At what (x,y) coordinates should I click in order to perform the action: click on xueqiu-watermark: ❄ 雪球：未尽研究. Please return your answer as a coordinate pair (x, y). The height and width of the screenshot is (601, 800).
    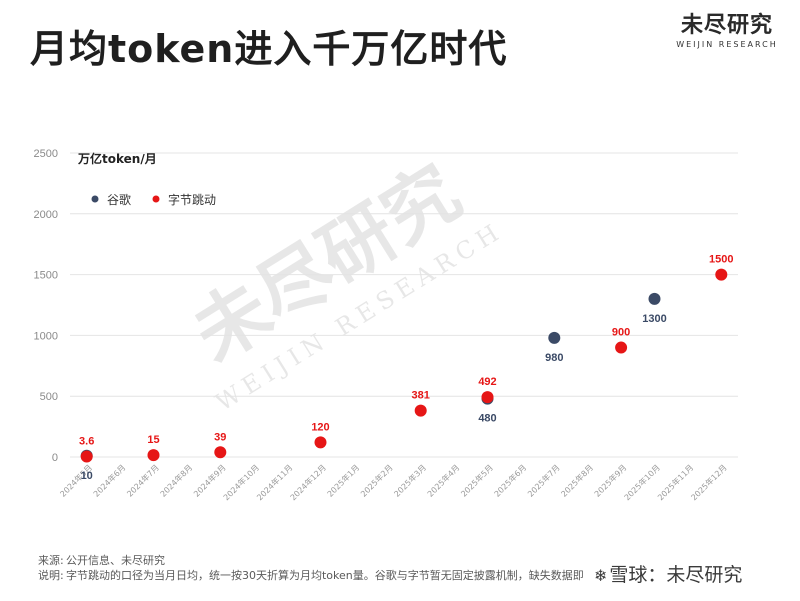
    Looking at the image, I should click on (666, 575).